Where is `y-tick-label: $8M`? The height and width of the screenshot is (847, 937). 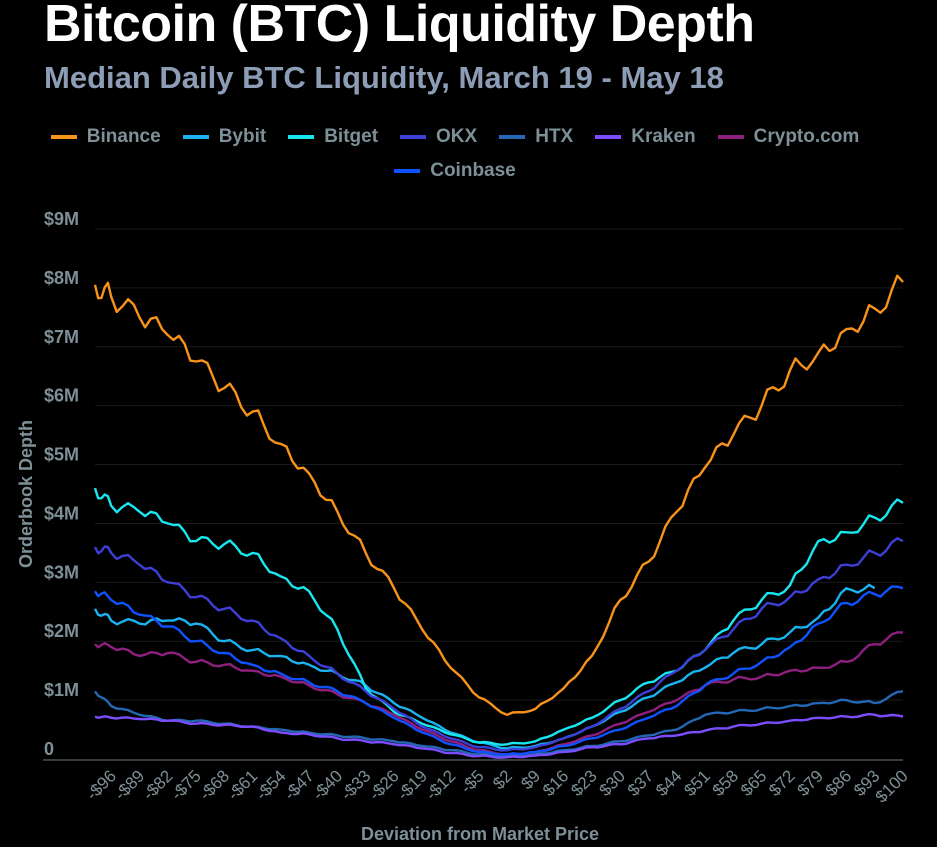
y-tick-label: $8M is located at coordinates (61, 278).